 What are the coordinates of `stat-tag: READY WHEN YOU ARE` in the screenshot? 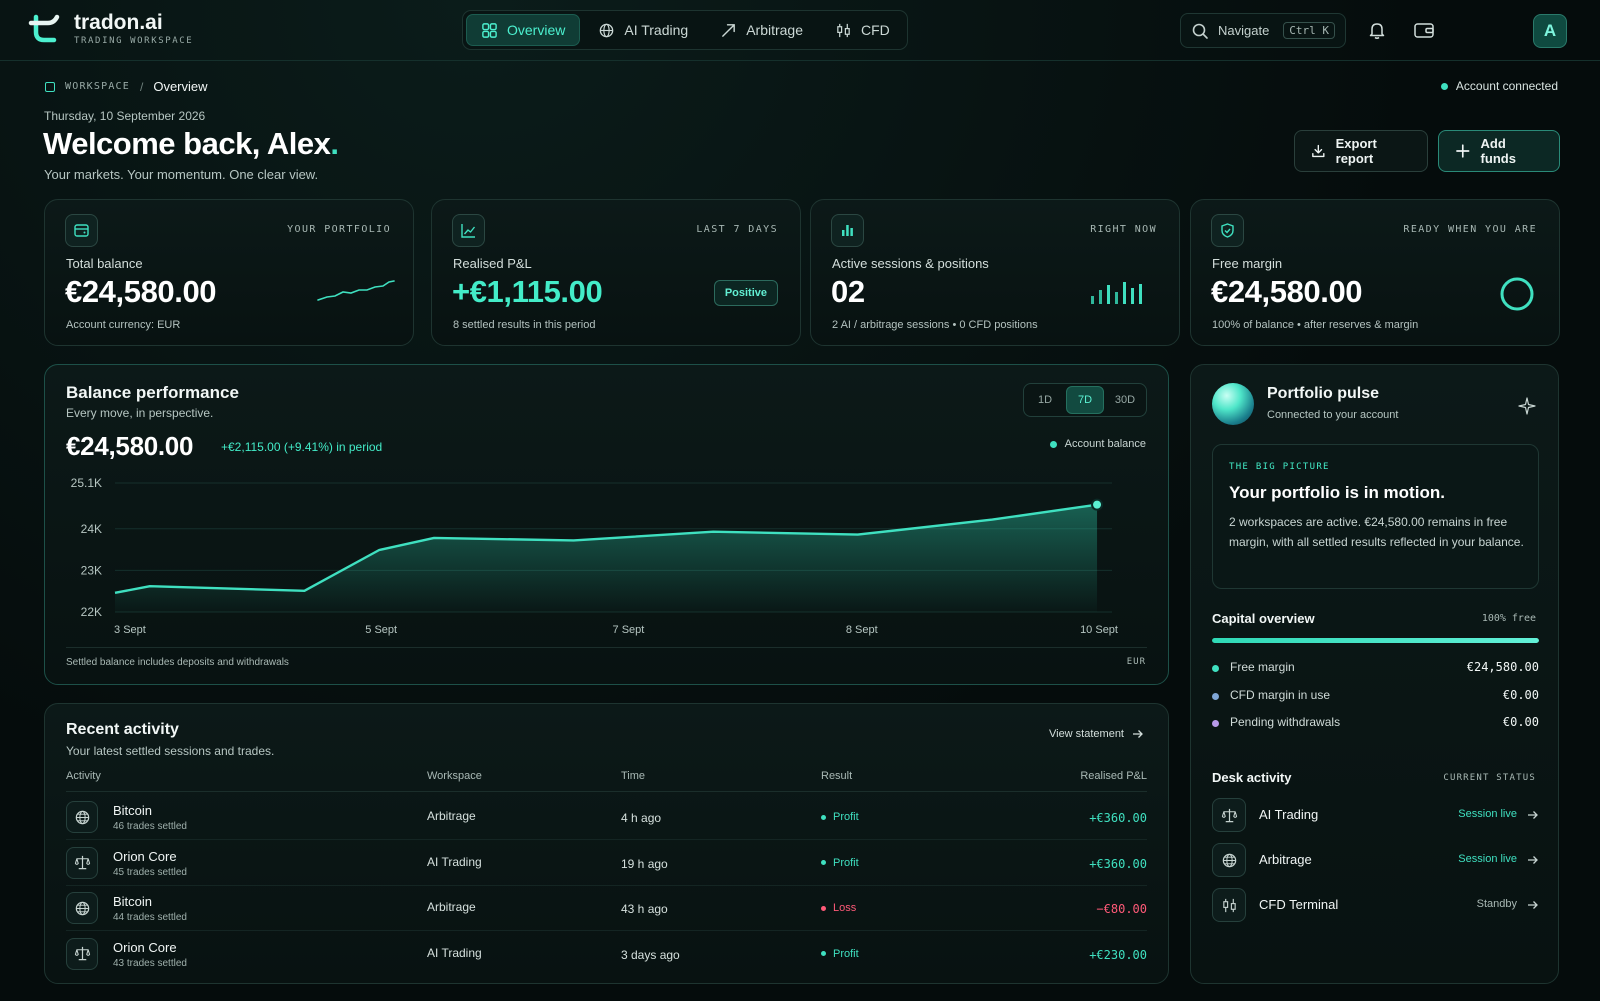 It's located at (1470, 229).